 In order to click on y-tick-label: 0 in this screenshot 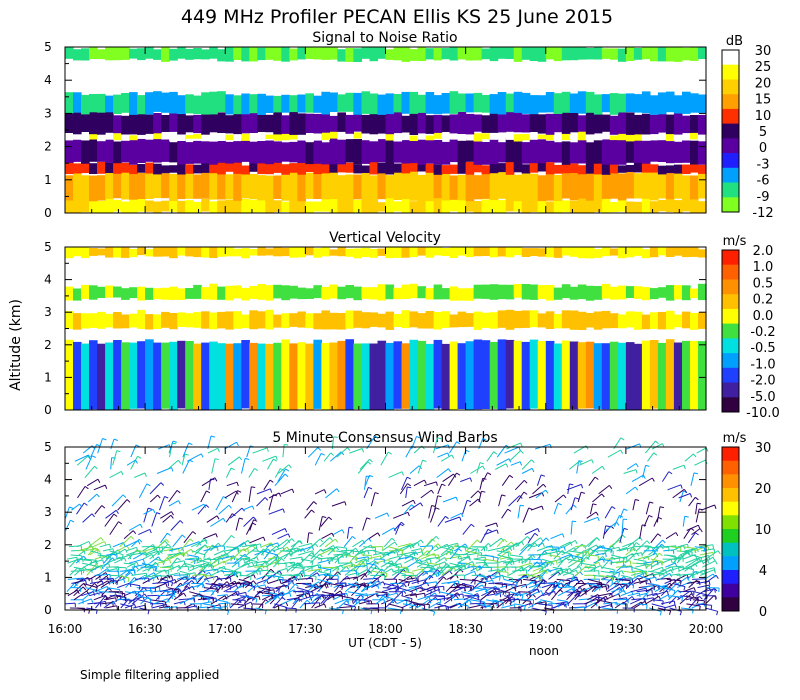, I will do `click(48, 213)`.